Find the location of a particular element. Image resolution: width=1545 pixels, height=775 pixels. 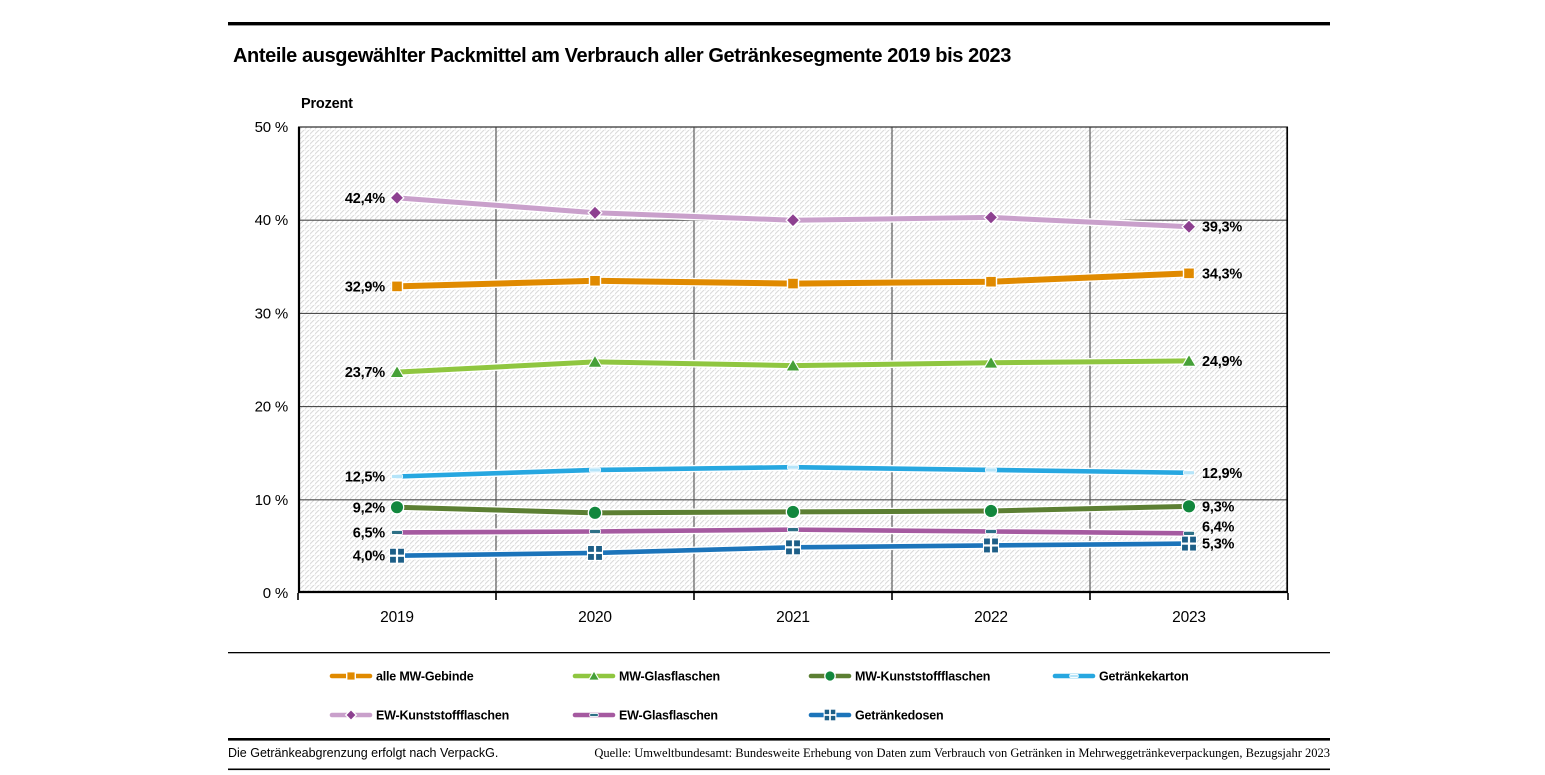

series-mw-kunststoffflaschen: 9,2% 9,3% is located at coordinates (794, 509).